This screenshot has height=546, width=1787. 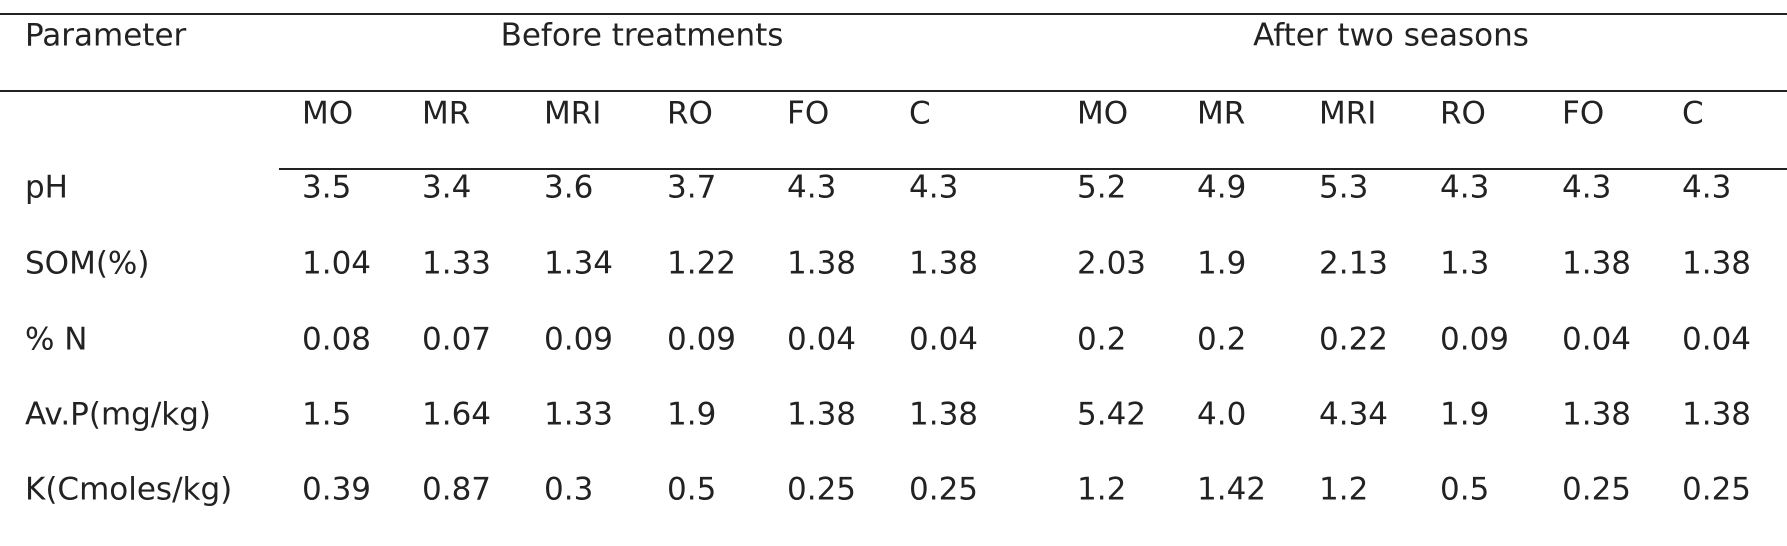 I want to click on row-label: SOM(%), so click(x=87, y=263).